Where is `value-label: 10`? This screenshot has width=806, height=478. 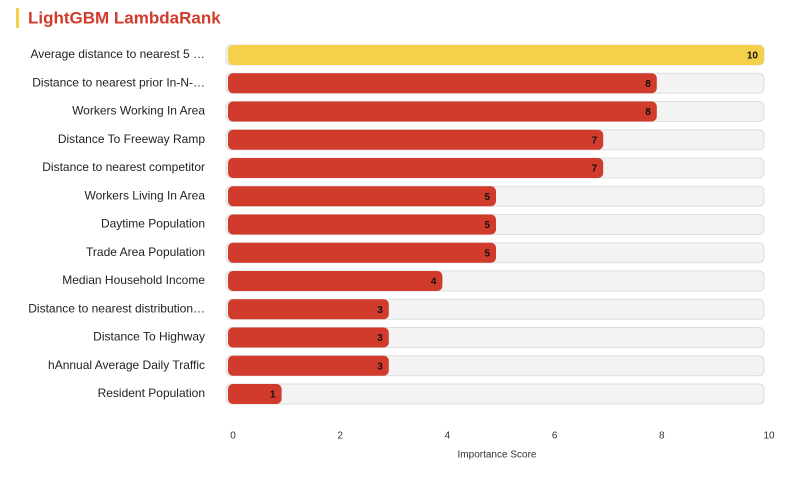 value-label: 10 is located at coordinates (753, 56).